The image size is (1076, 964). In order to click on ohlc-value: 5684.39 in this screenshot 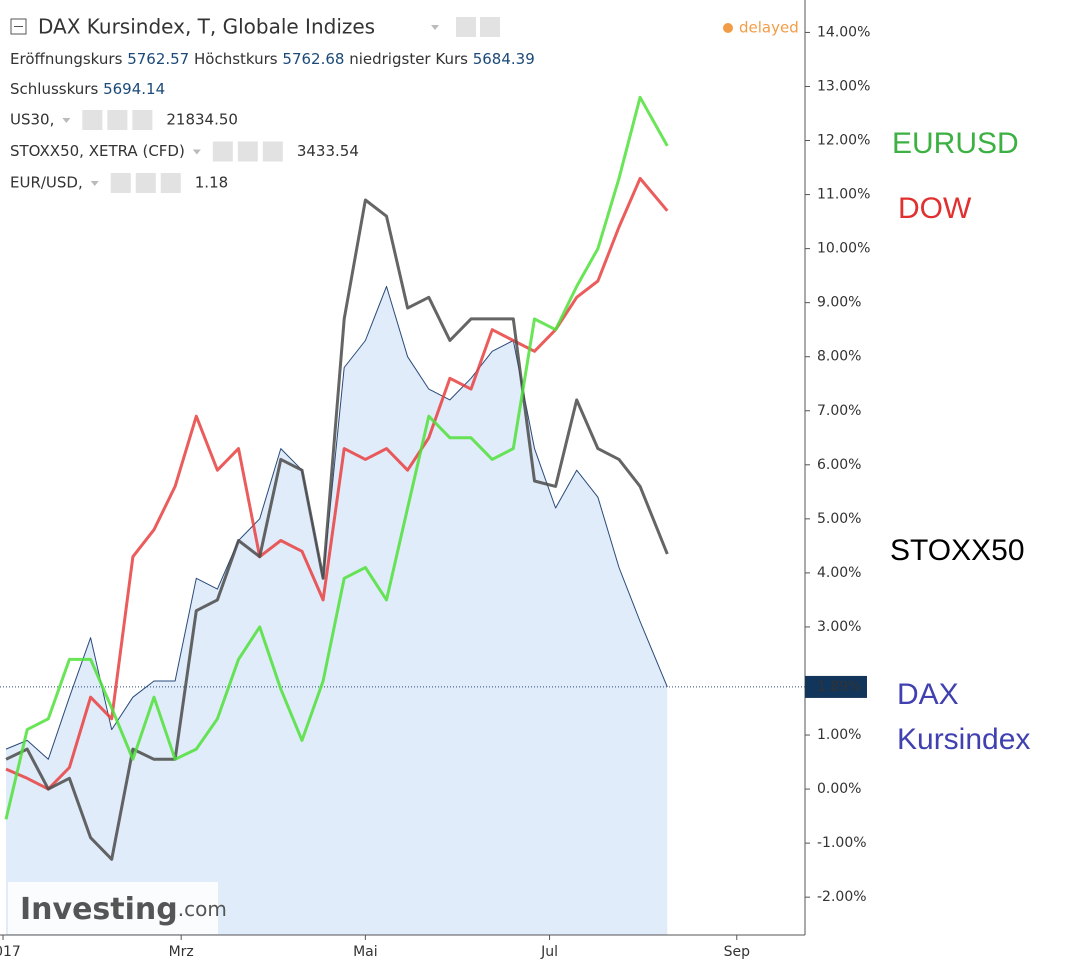, I will do `click(504, 59)`.